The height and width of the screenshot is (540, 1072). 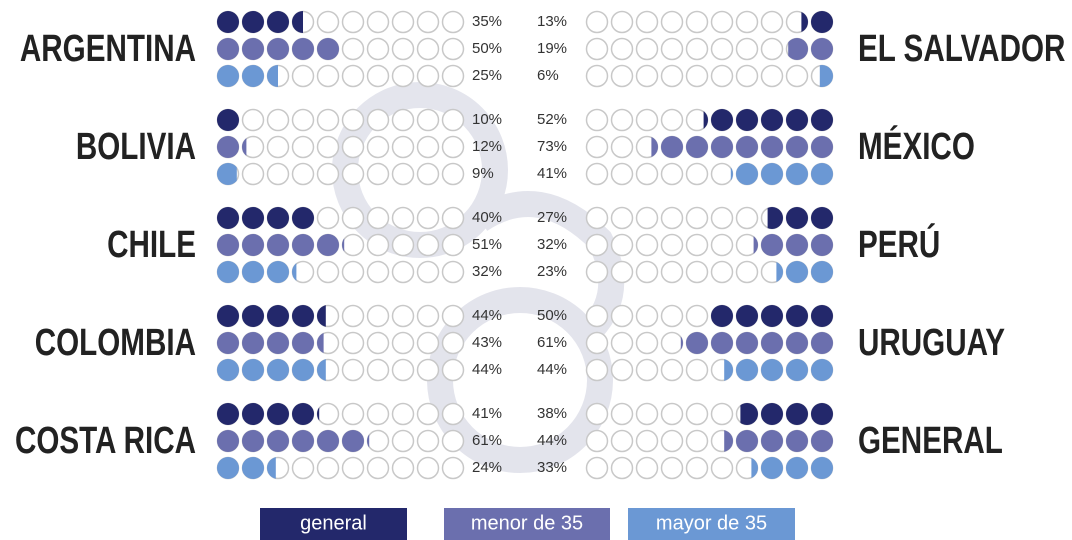 I want to click on value-label: 19%, so click(x=552, y=48).